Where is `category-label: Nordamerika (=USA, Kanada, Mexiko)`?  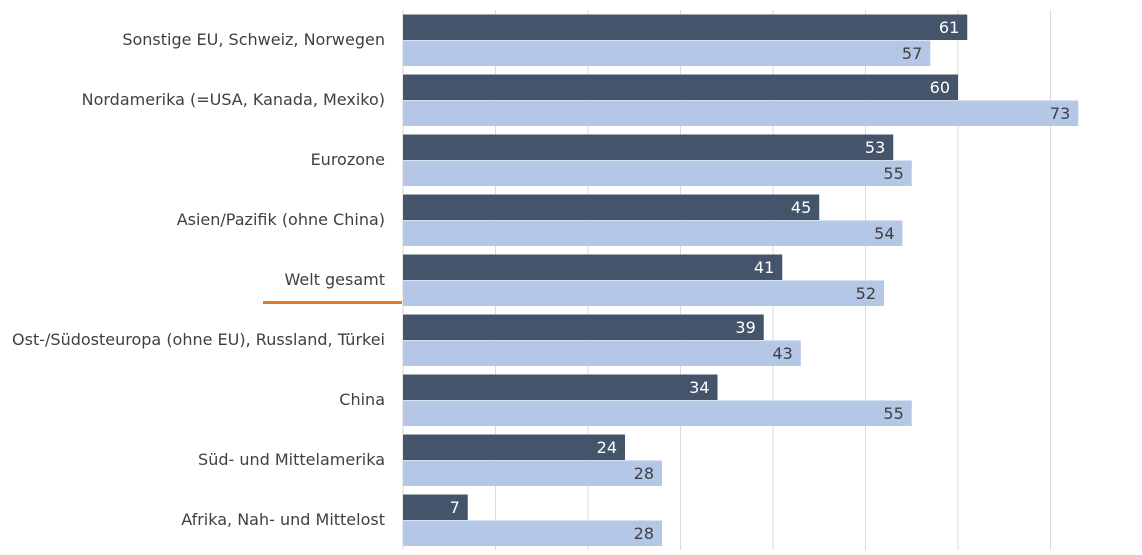 category-label: Nordamerika (=USA, Kanada, Mexiko) is located at coordinates (233, 99).